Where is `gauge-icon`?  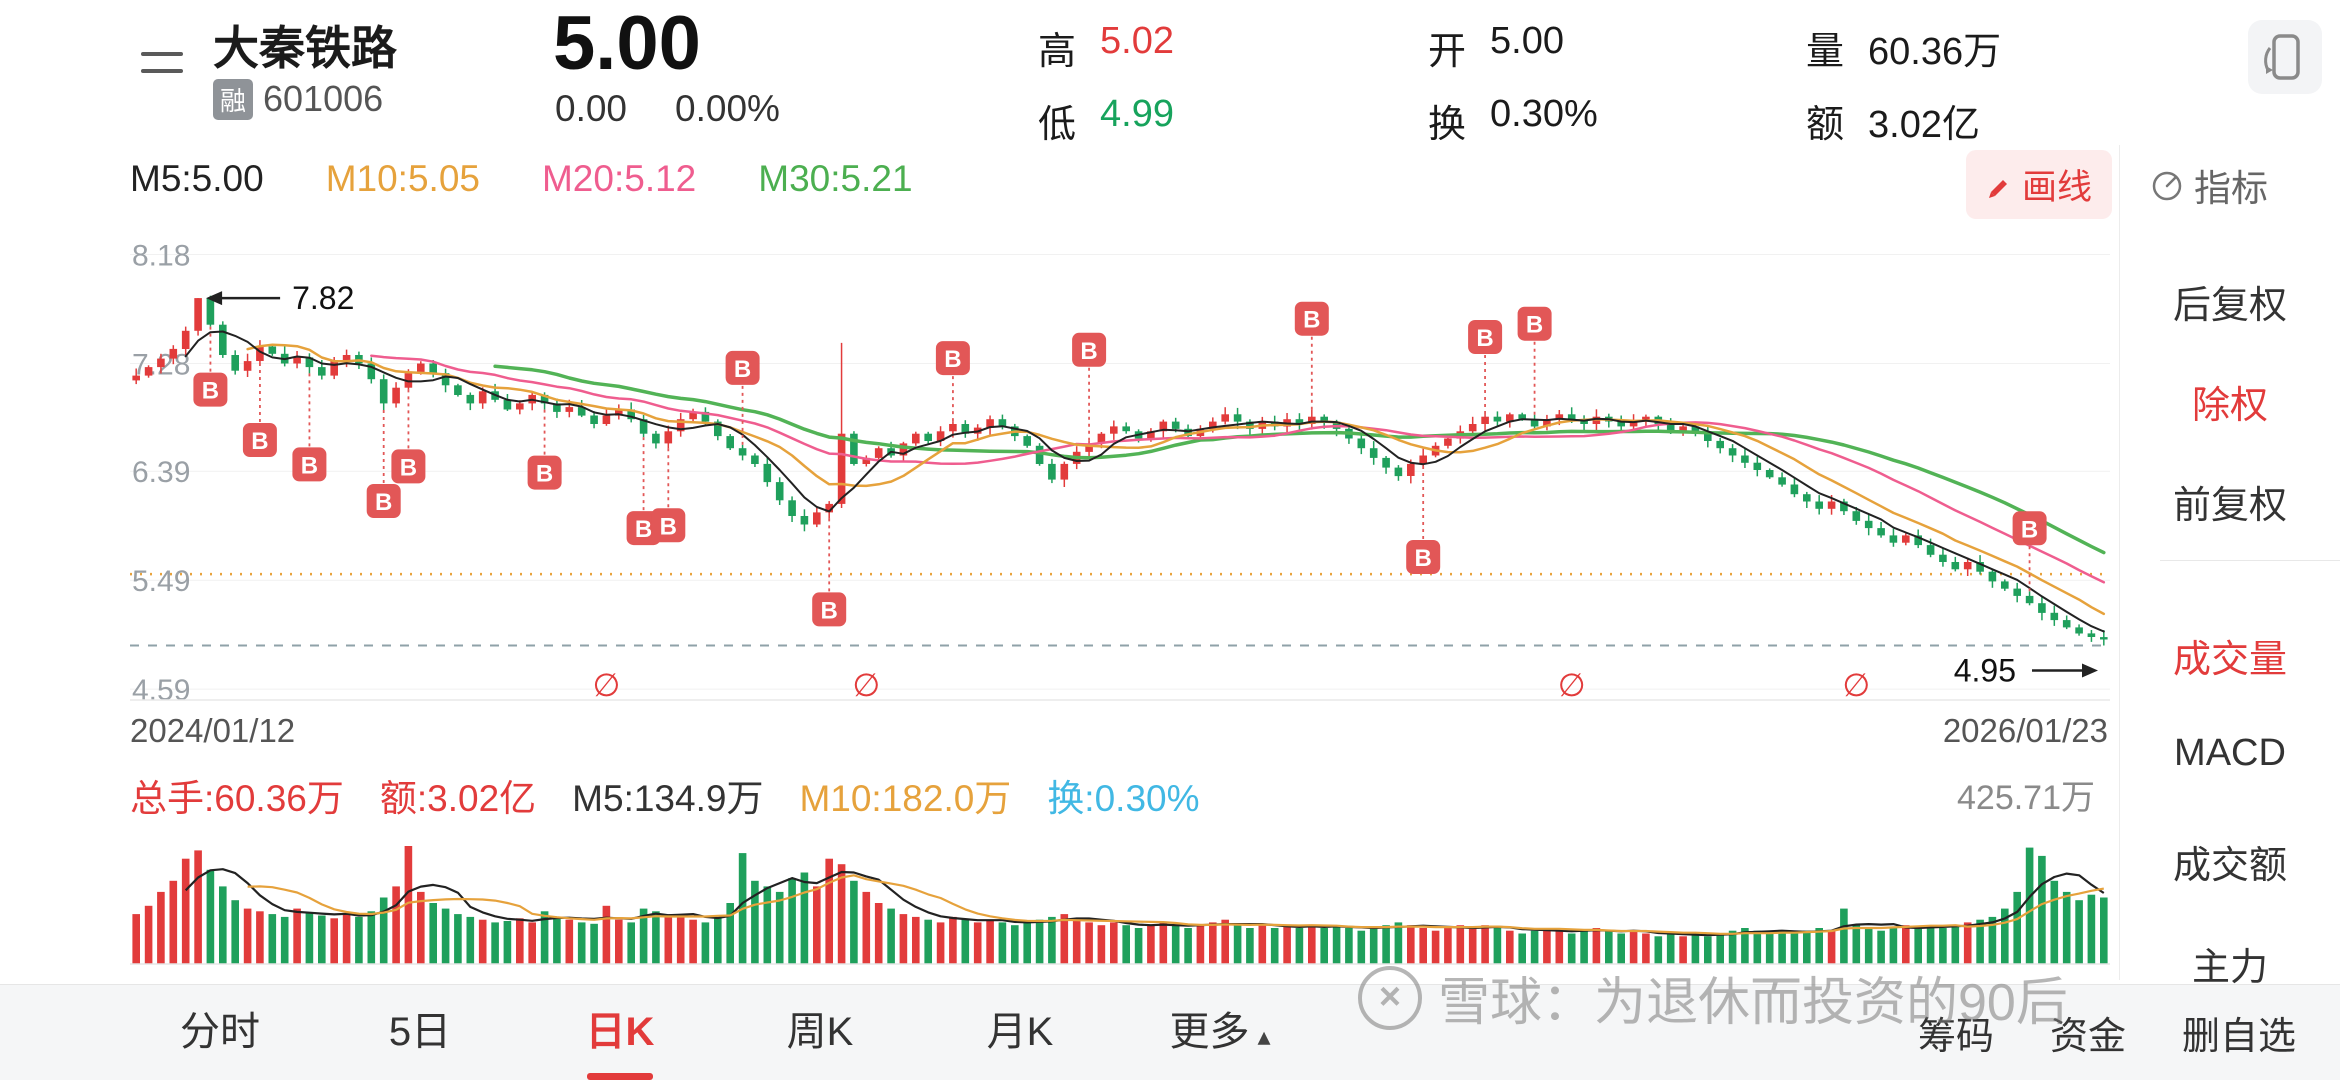 gauge-icon is located at coordinates (2167, 186).